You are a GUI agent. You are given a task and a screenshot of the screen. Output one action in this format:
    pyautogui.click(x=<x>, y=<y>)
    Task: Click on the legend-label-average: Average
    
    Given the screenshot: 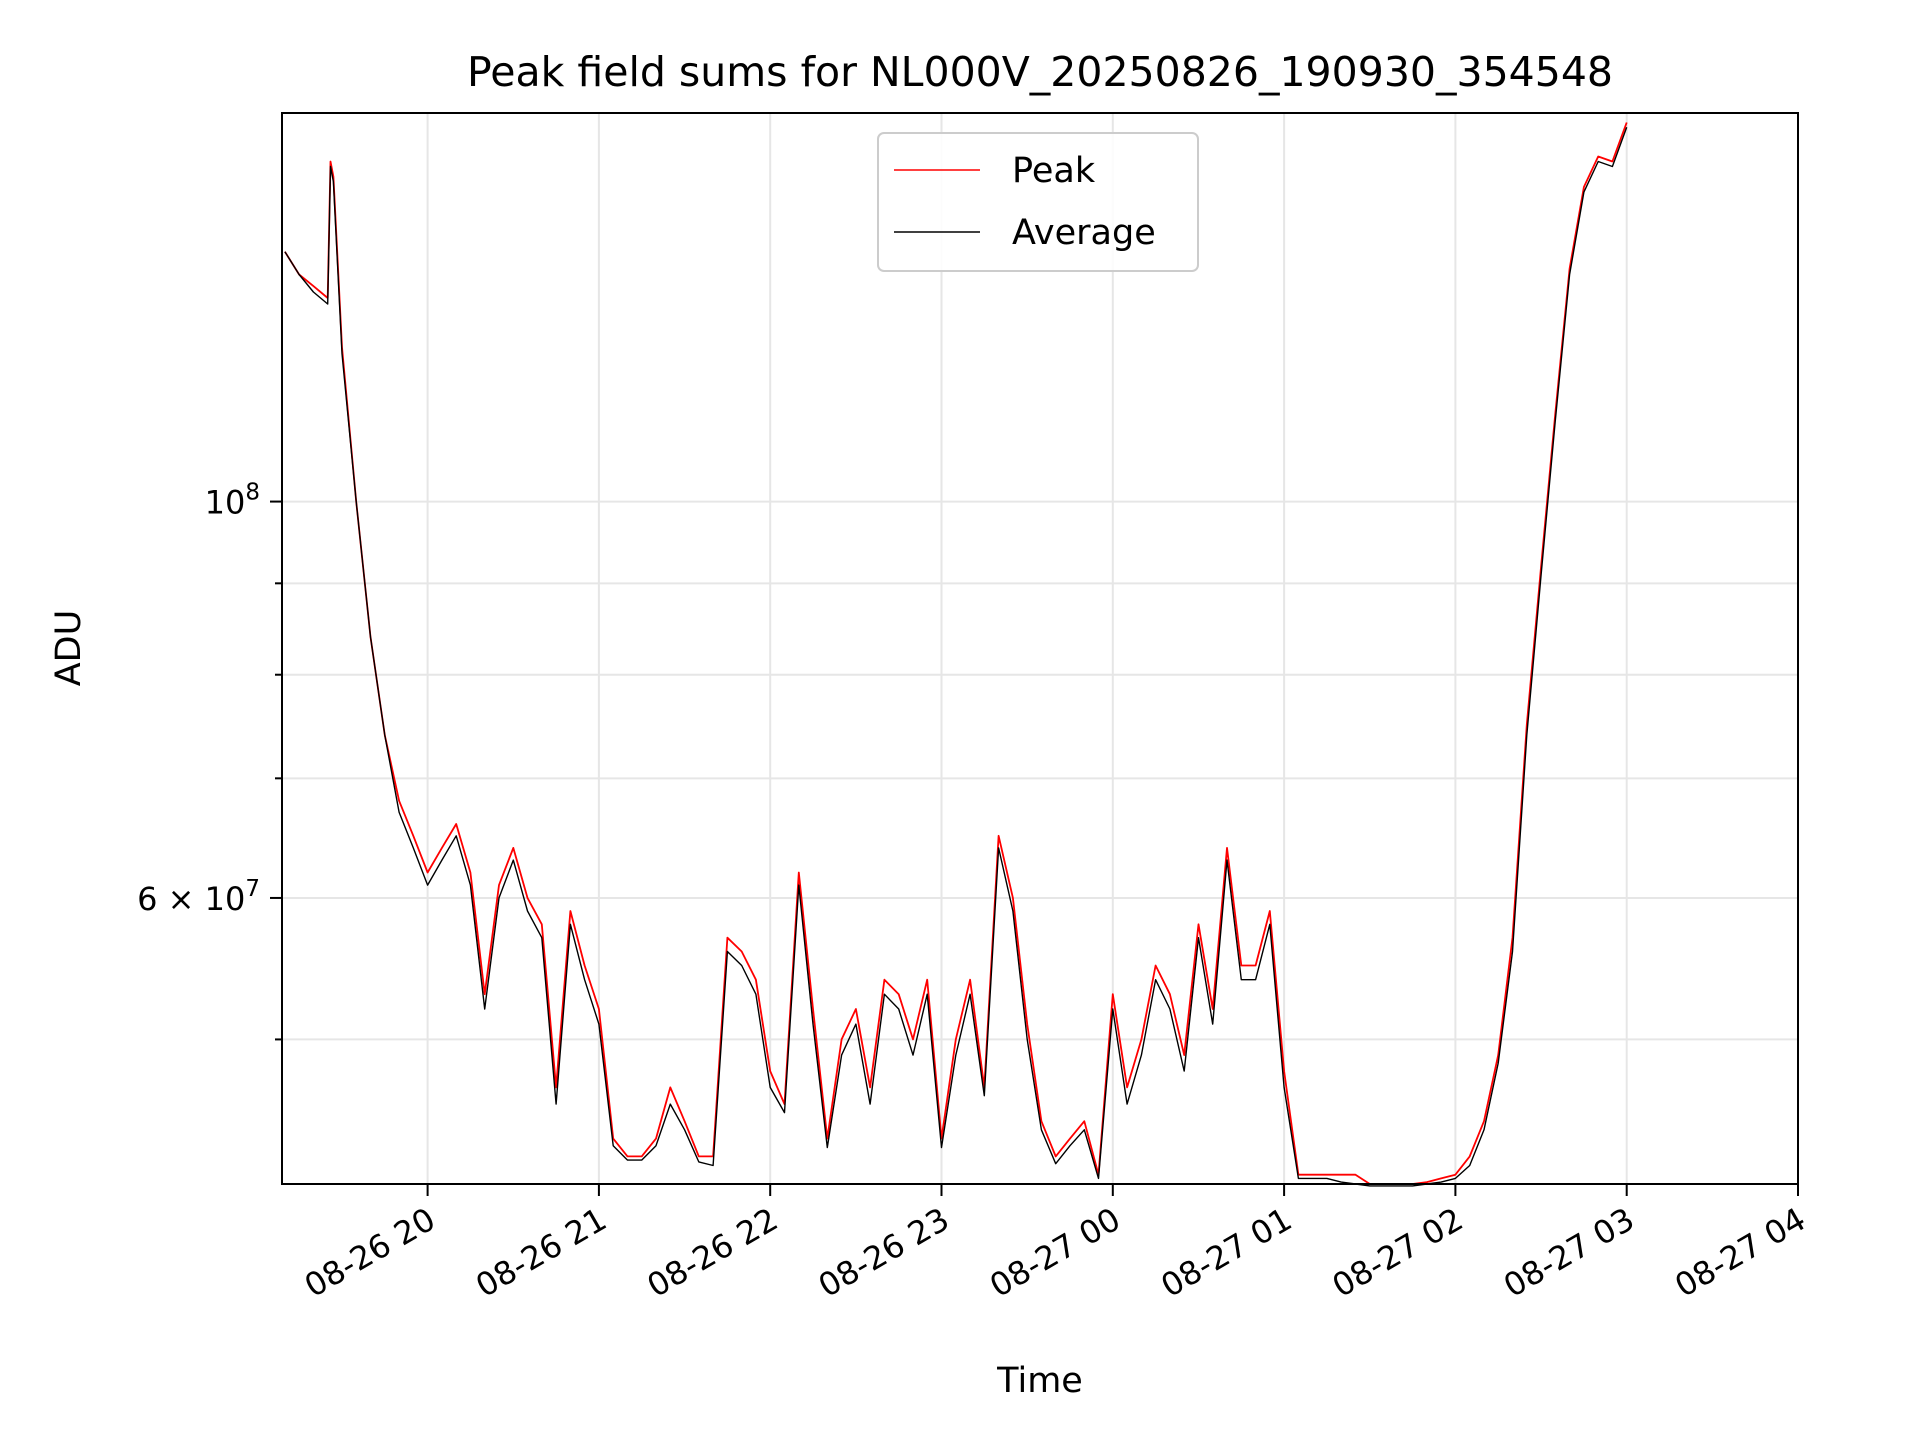 What is the action you would take?
    pyautogui.click(x=1084, y=233)
    